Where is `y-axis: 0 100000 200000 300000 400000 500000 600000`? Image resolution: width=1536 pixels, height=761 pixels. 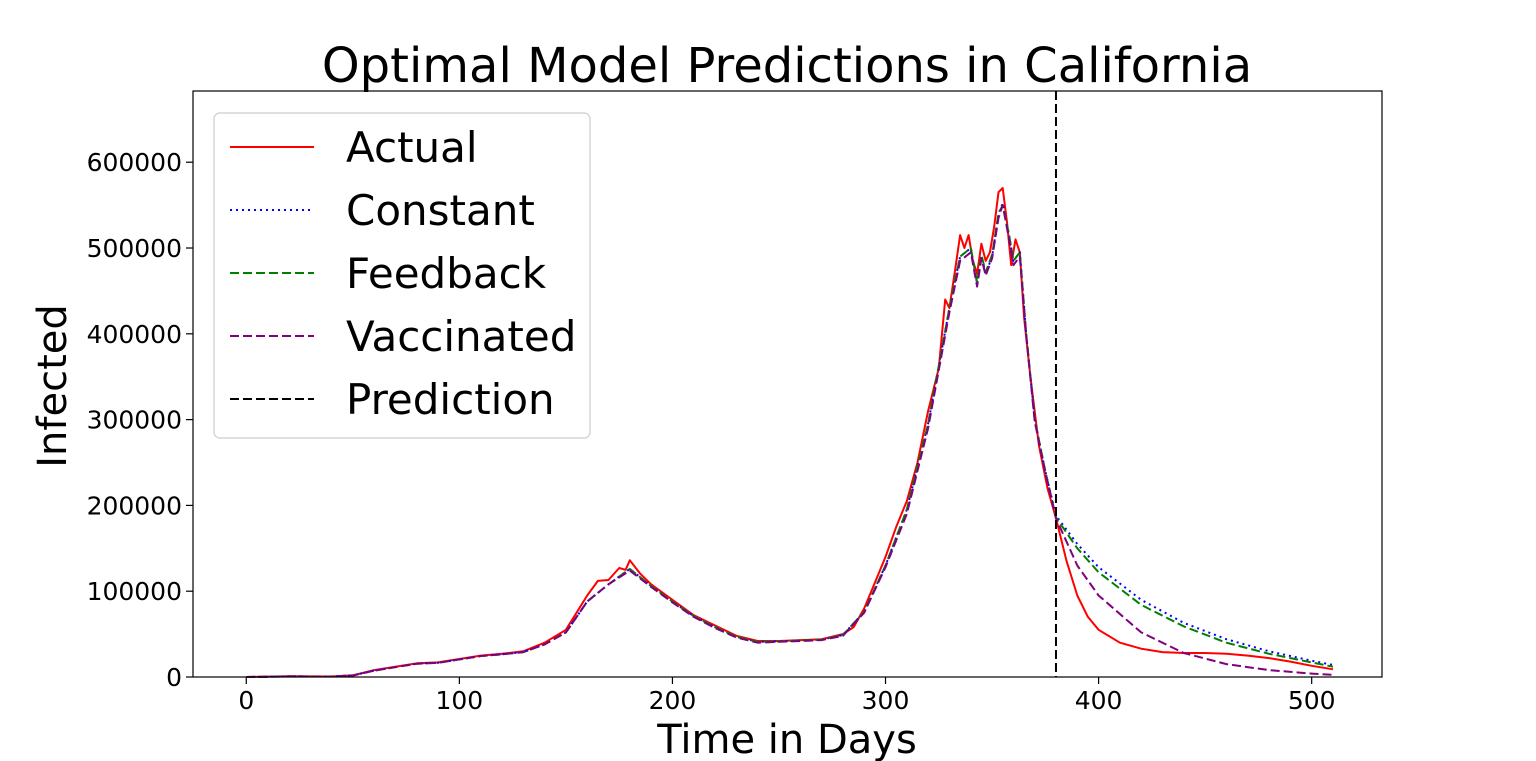
y-axis: 0 100000 200000 300000 400000 500000 600000 is located at coordinates (140, 420).